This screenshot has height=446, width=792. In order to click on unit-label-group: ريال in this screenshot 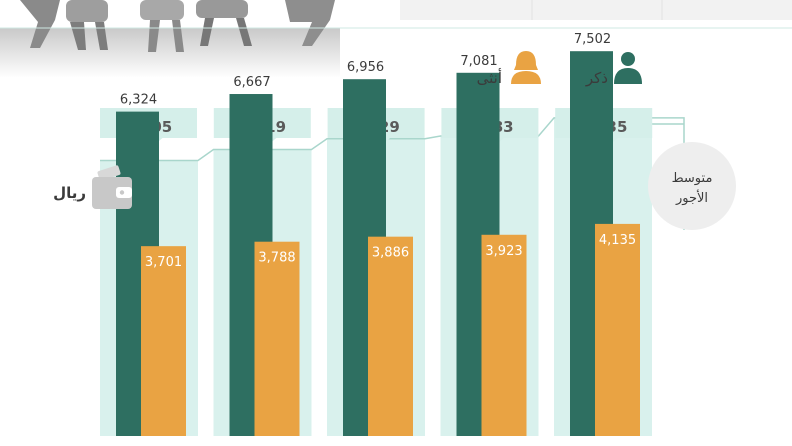, I will do `click(92, 187)`.